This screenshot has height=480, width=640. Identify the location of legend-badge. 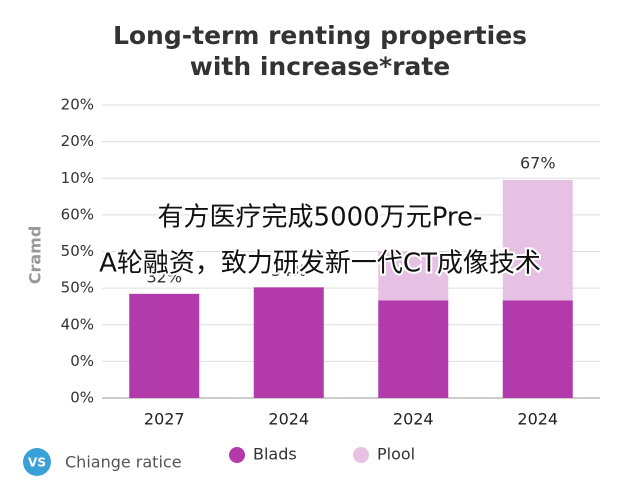
(37, 462).